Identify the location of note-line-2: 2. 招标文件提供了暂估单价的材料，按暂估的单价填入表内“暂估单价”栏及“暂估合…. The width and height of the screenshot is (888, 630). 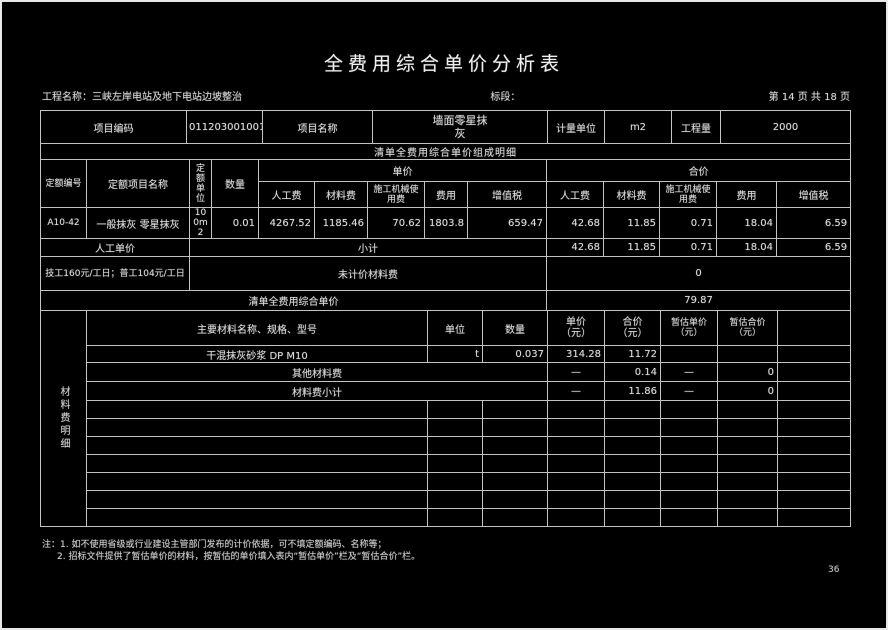
(239, 557).